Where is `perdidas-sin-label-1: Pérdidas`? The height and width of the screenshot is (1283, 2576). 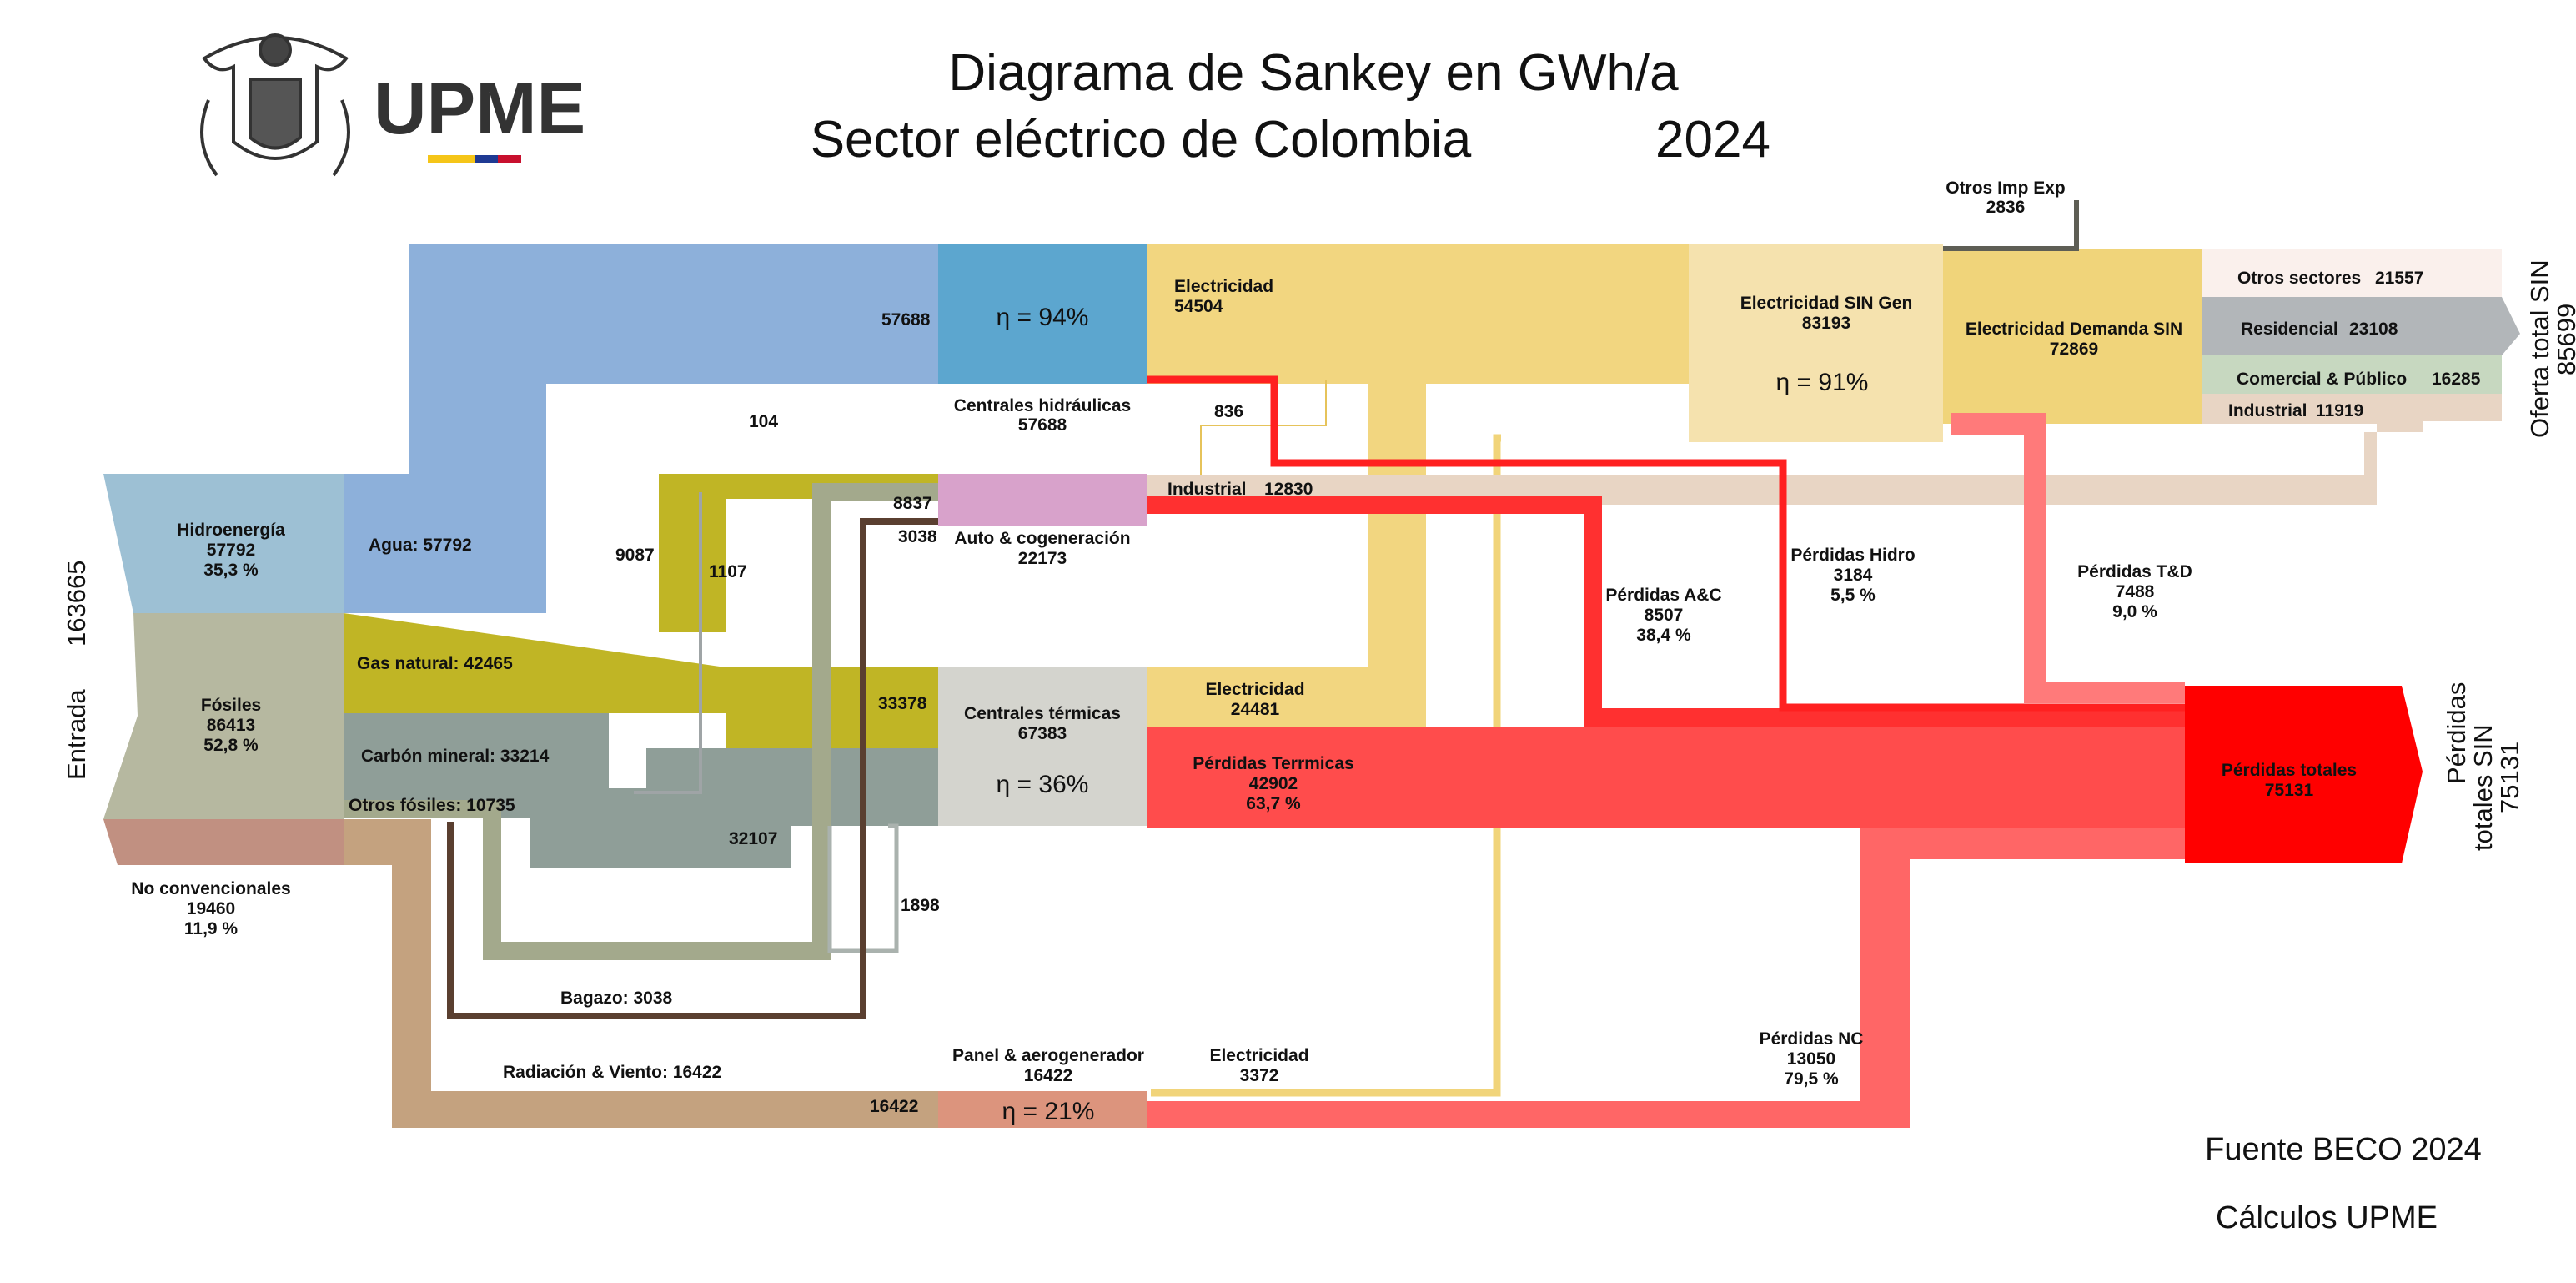 perdidas-sin-label-1: Pérdidas is located at coordinates (2456, 733).